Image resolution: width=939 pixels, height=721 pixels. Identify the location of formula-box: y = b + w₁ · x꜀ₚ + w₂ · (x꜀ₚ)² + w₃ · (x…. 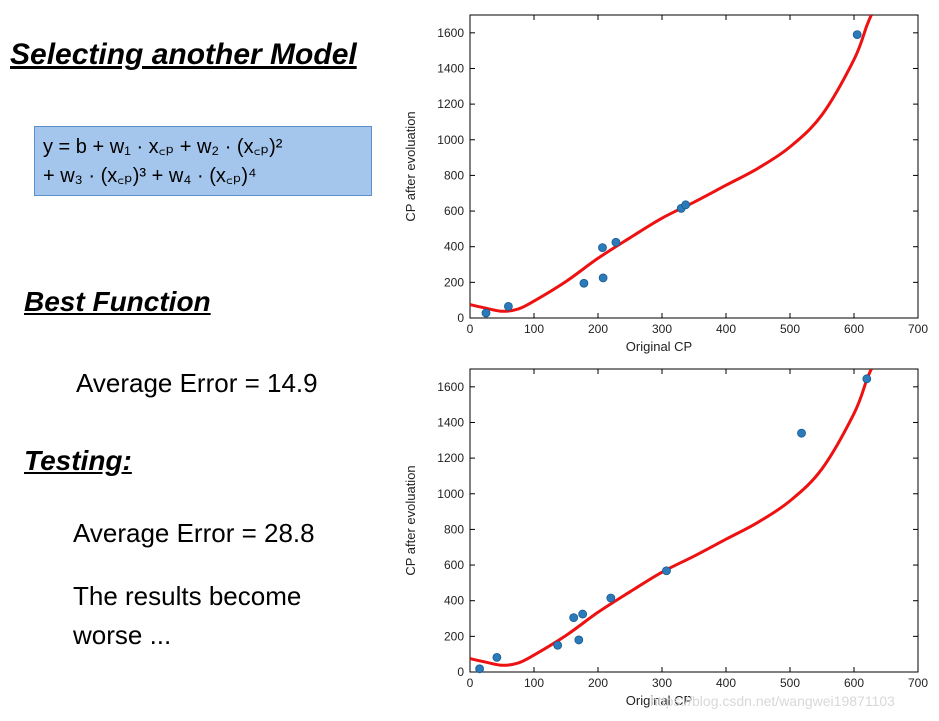
(203, 161).